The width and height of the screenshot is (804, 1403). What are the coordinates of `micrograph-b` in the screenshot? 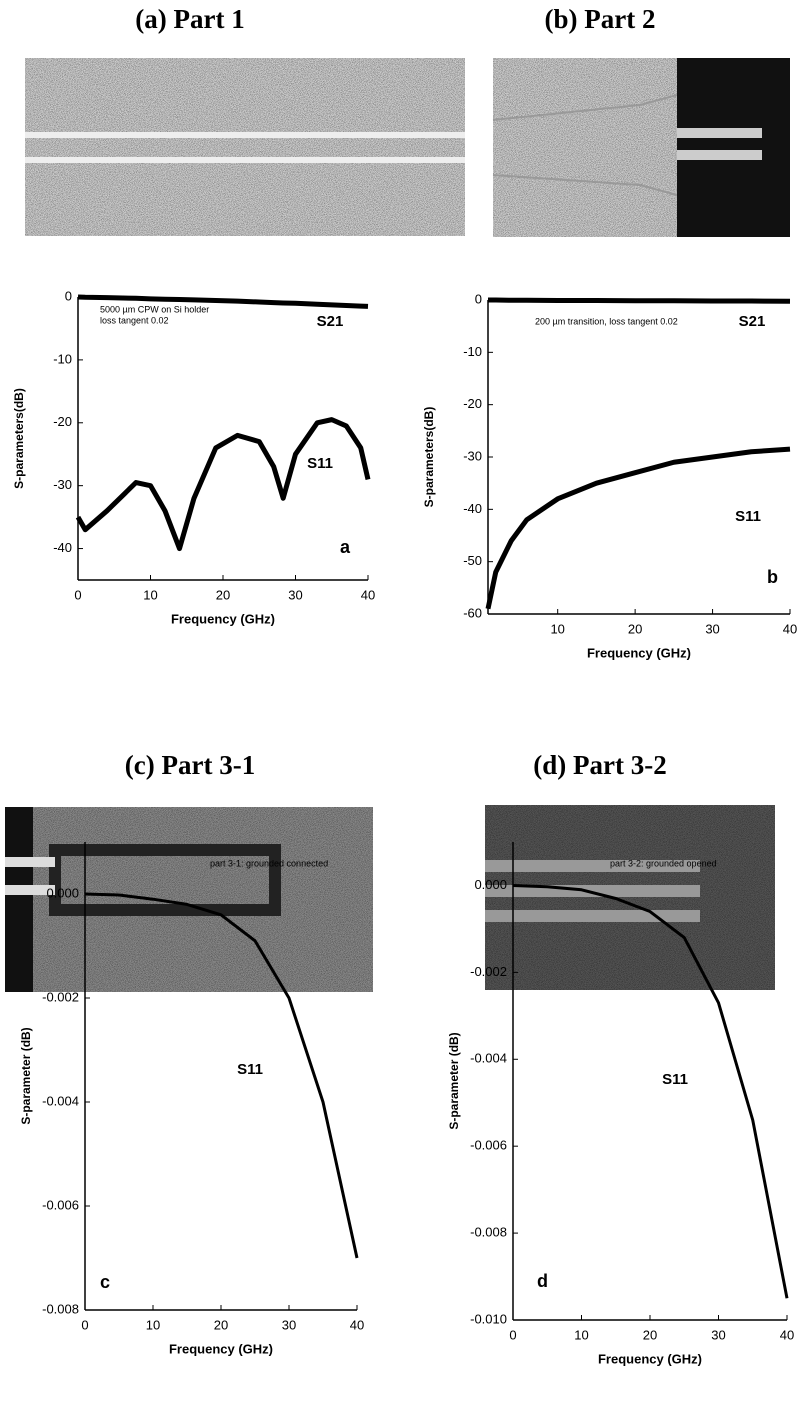 It's located at (641, 147).